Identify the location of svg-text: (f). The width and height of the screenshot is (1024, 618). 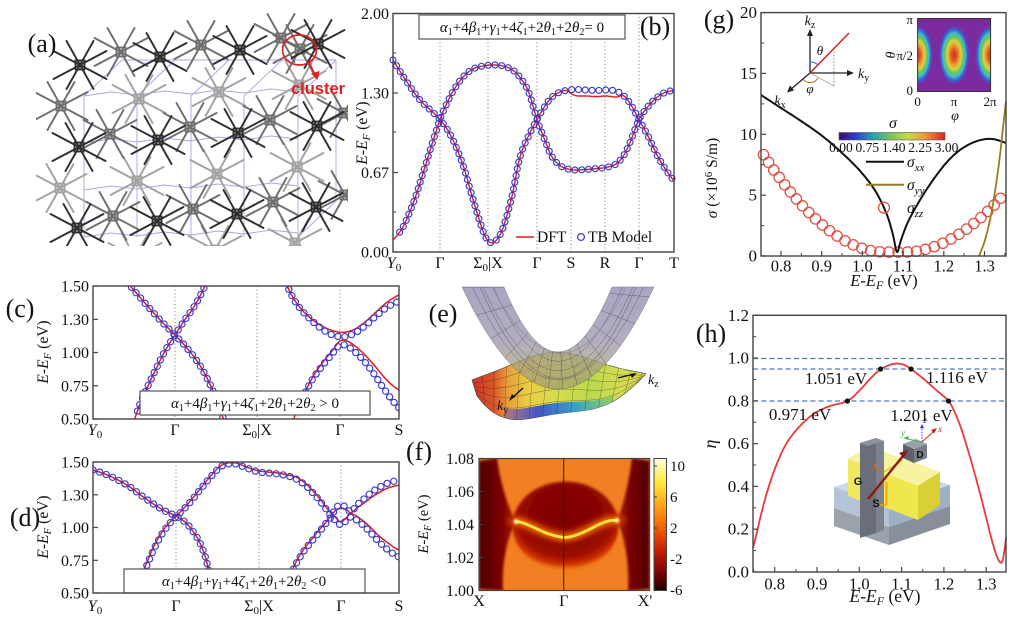
(419, 451).